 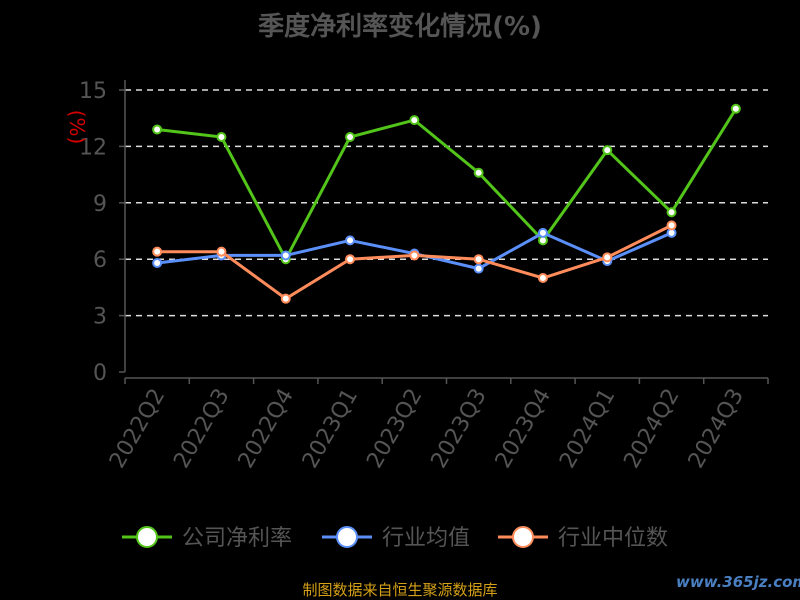 What do you see at coordinates (738, 582) in the screenshot?
I see `watermark: www.365jz.com` at bounding box center [738, 582].